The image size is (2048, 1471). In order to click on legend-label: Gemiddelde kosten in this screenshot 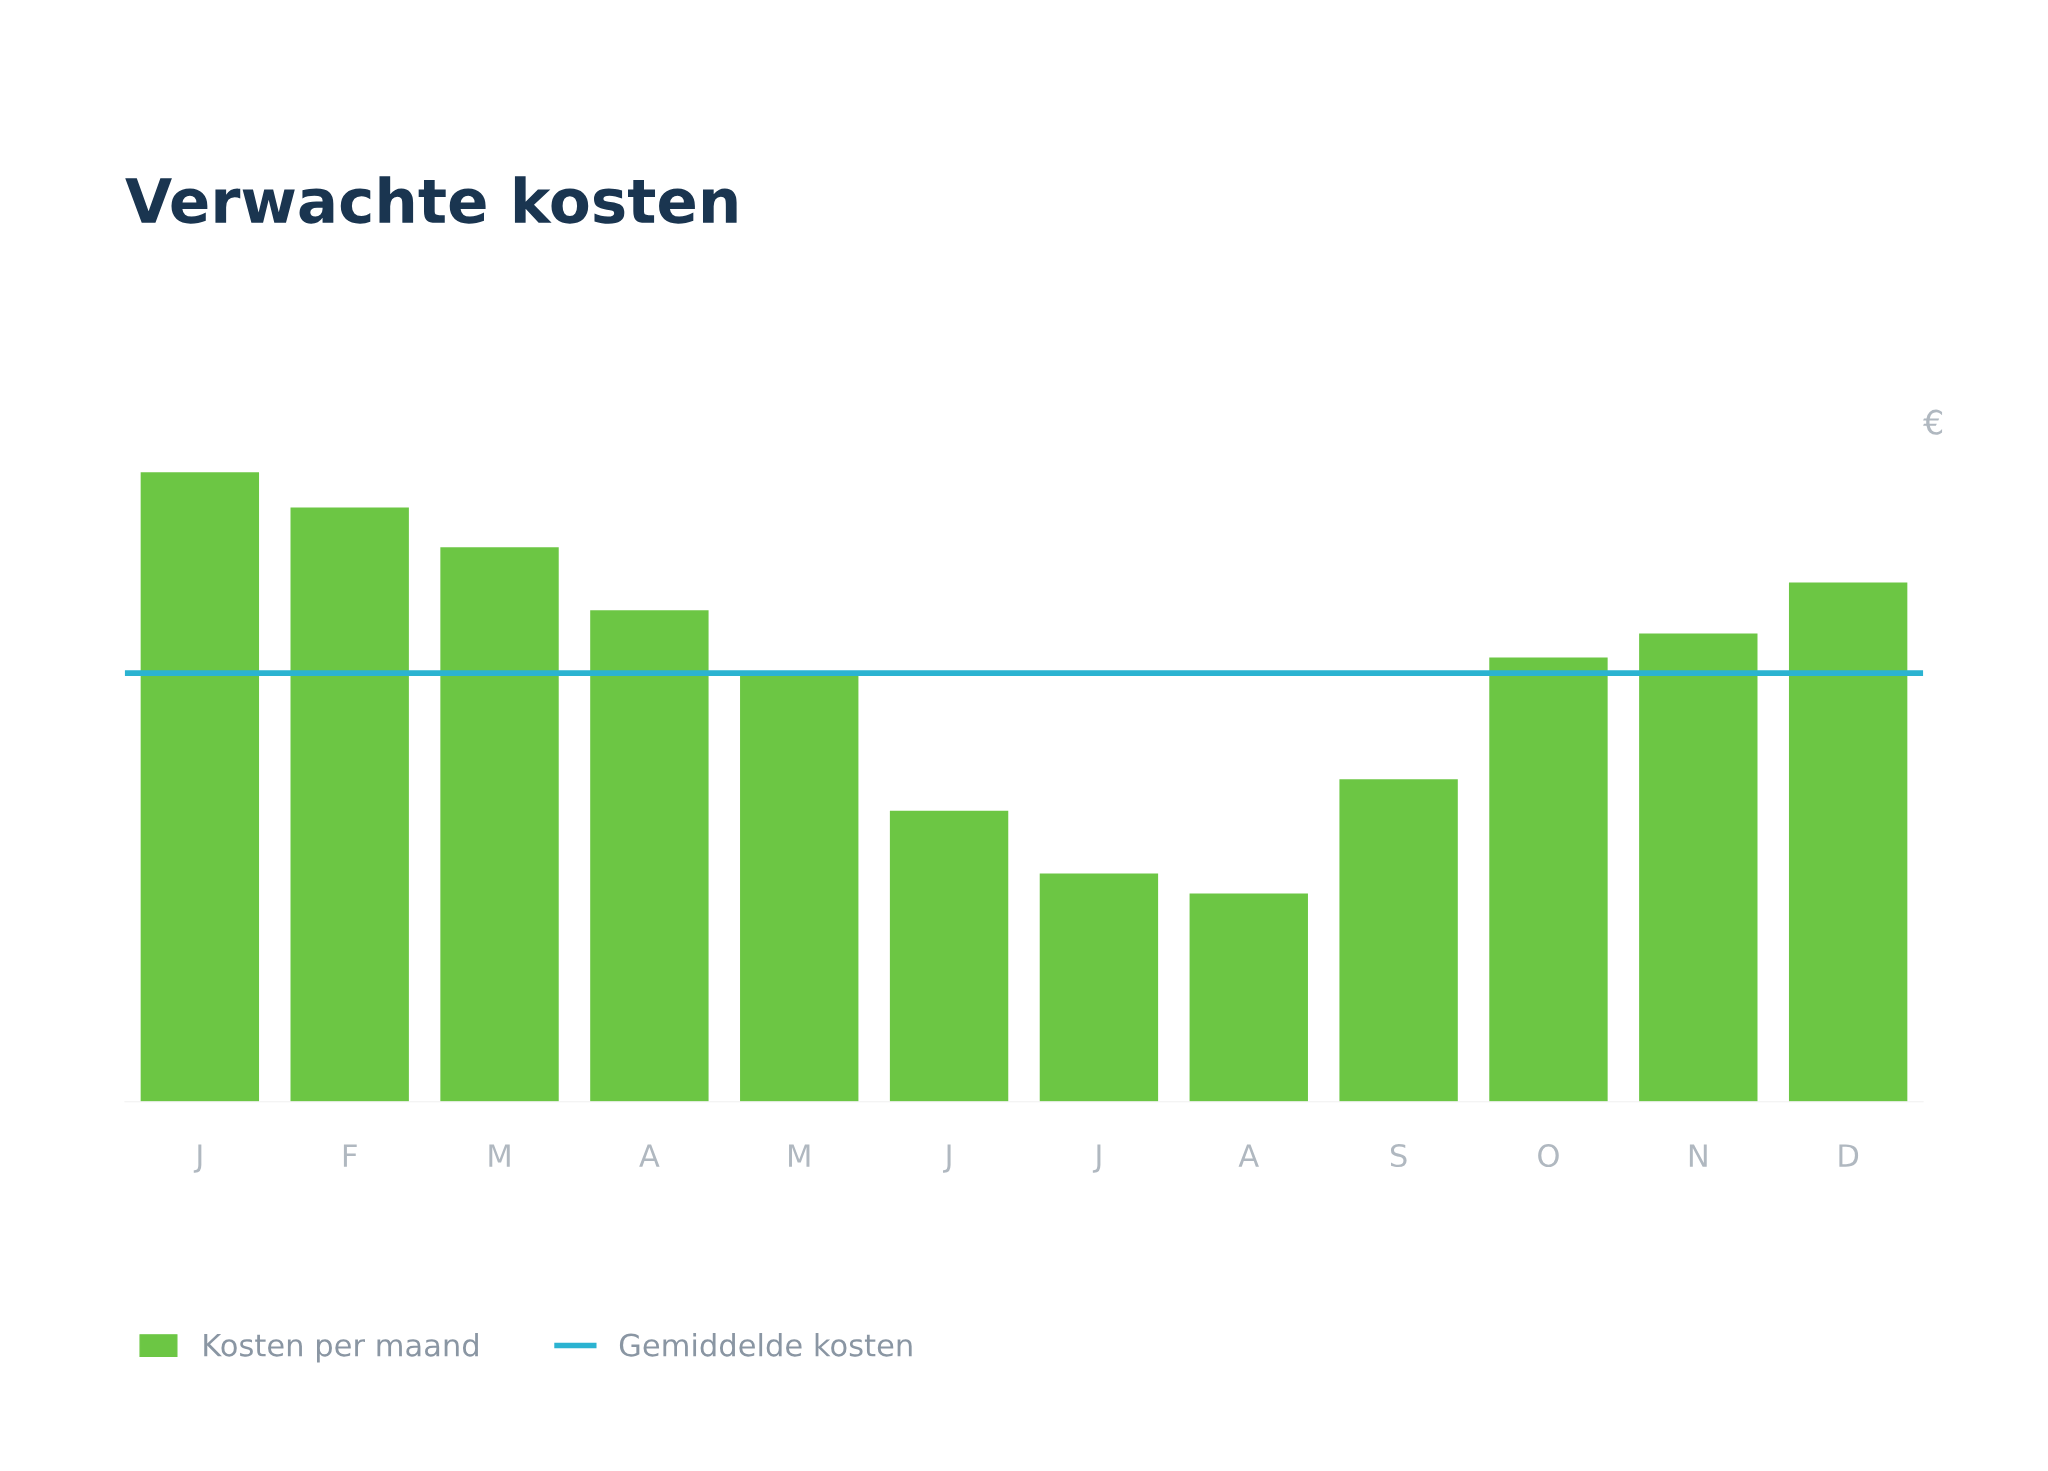, I will do `click(765, 1345)`.